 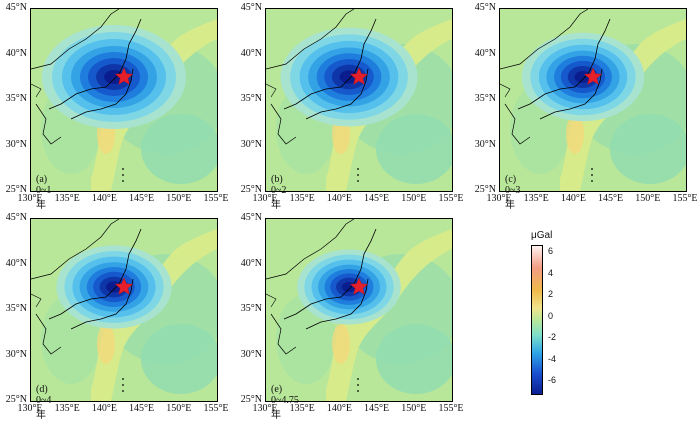 What do you see at coordinates (552, 358) in the screenshot?
I see `colorbar-tick-label: -4` at bounding box center [552, 358].